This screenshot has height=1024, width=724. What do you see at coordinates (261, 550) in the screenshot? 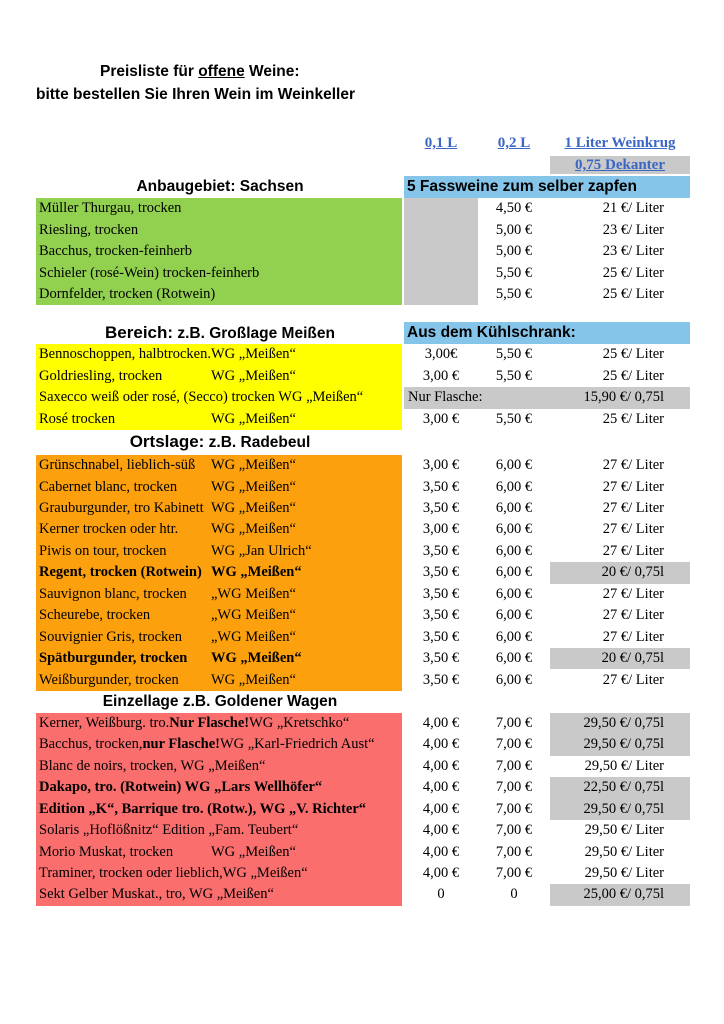
I see `winery-text: WG „Jan Ulrich“` at bounding box center [261, 550].